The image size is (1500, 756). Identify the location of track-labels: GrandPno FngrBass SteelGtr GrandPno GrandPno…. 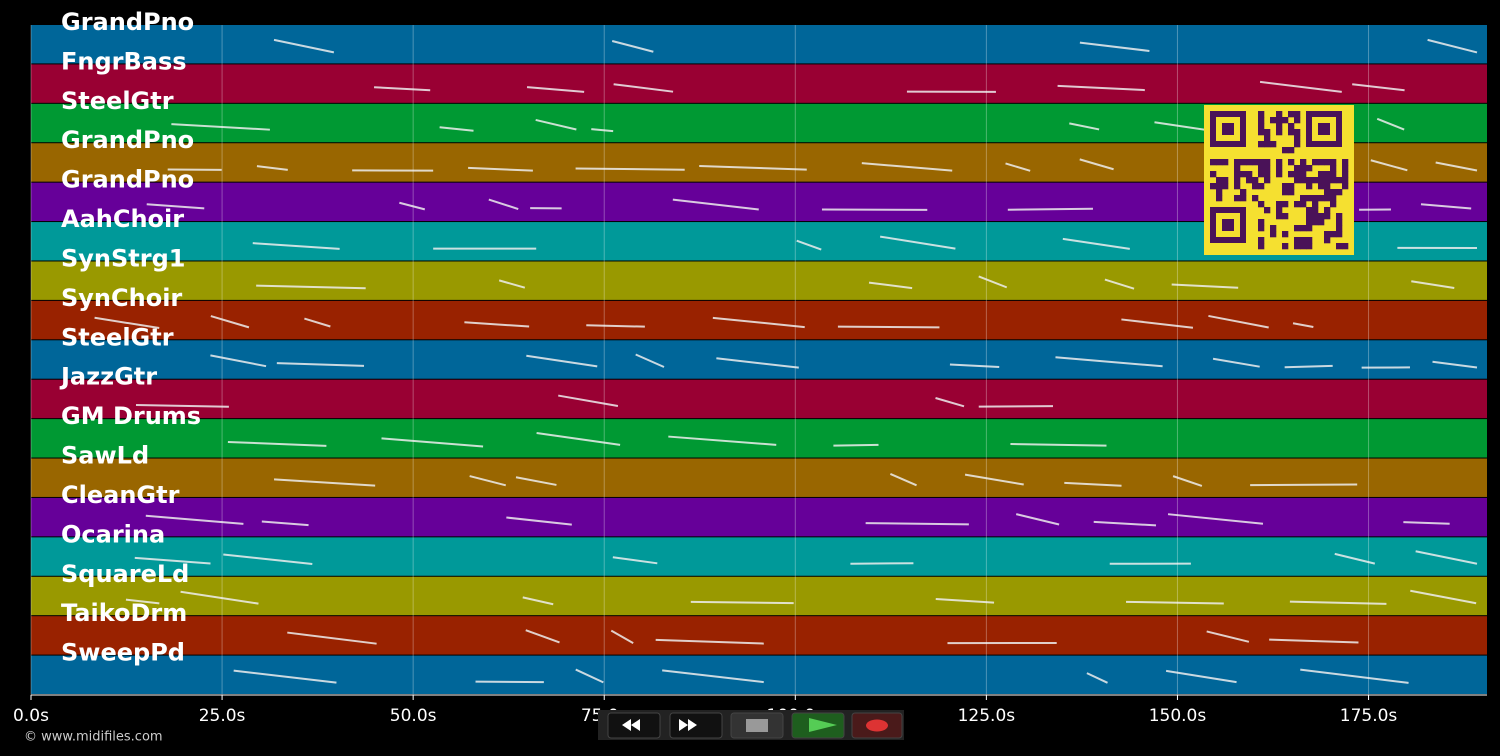
(130, 337).